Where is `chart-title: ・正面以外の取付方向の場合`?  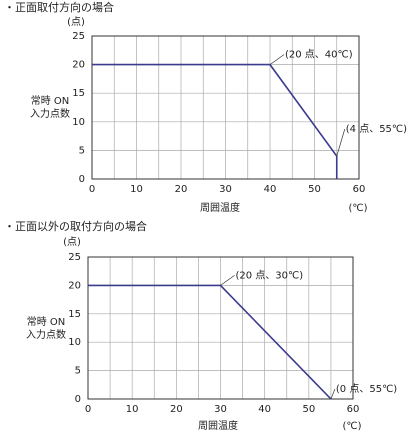 chart-title: ・正面以外の取付方向の場合 is located at coordinates (75, 226).